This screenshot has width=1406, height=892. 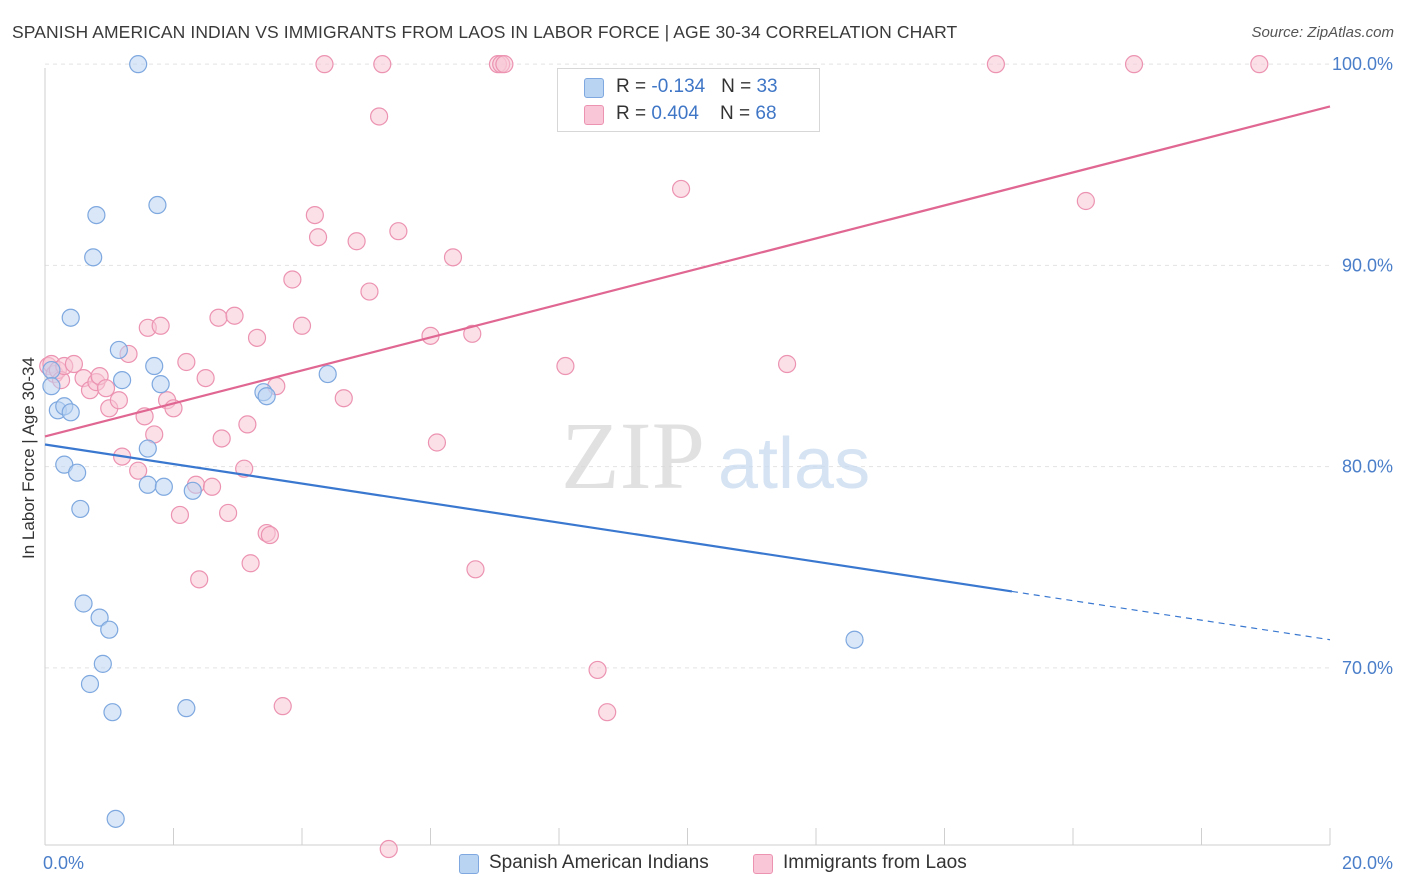 I want to click on series-legend-label: Immigrants from Laos, so click(x=875, y=862).